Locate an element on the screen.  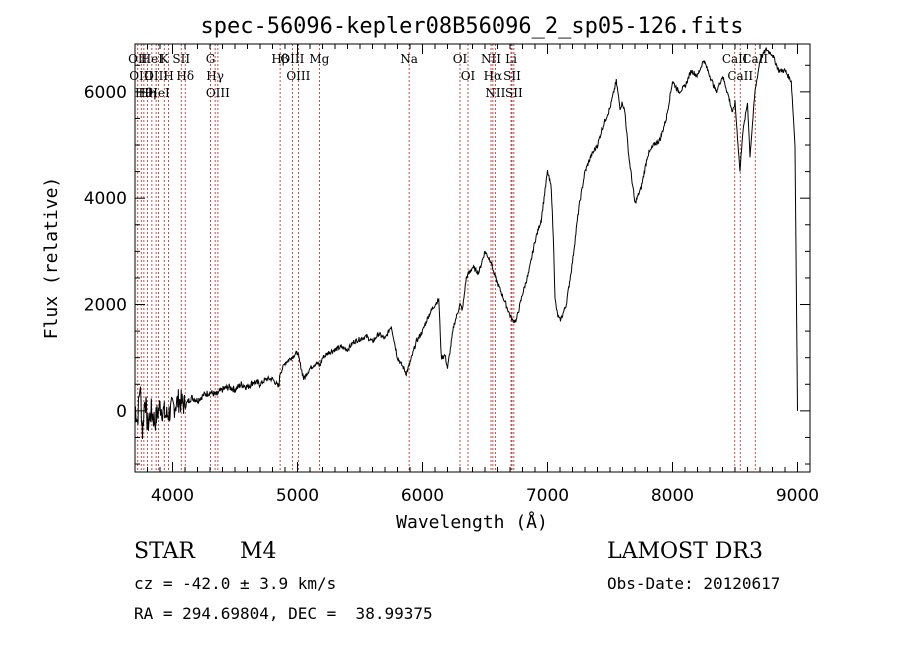
y-tick-label: 2000 is located at coordinates (105, 306).